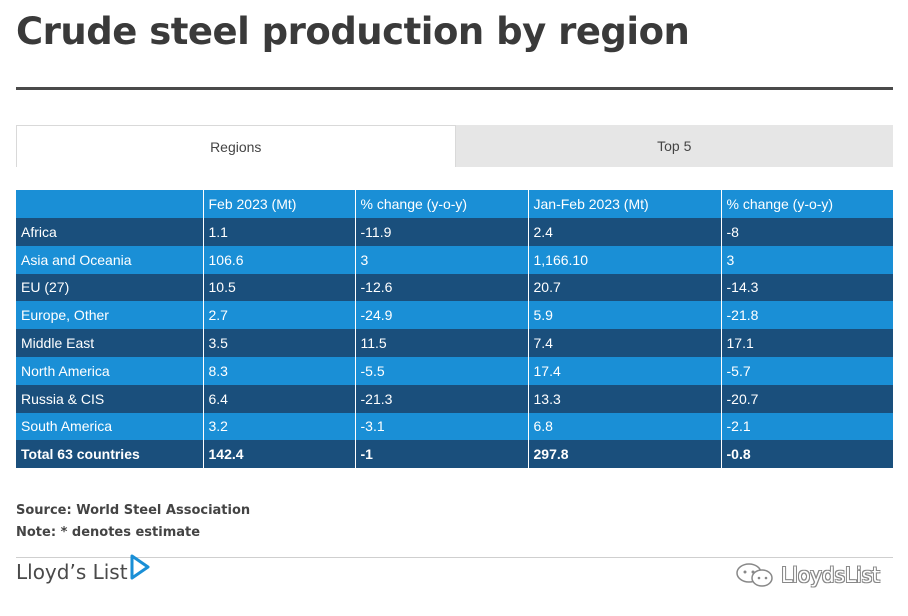 This screenshot has width=908, height=616. I want to click on tab-bar: Regions Top 5, so click(454, 146).